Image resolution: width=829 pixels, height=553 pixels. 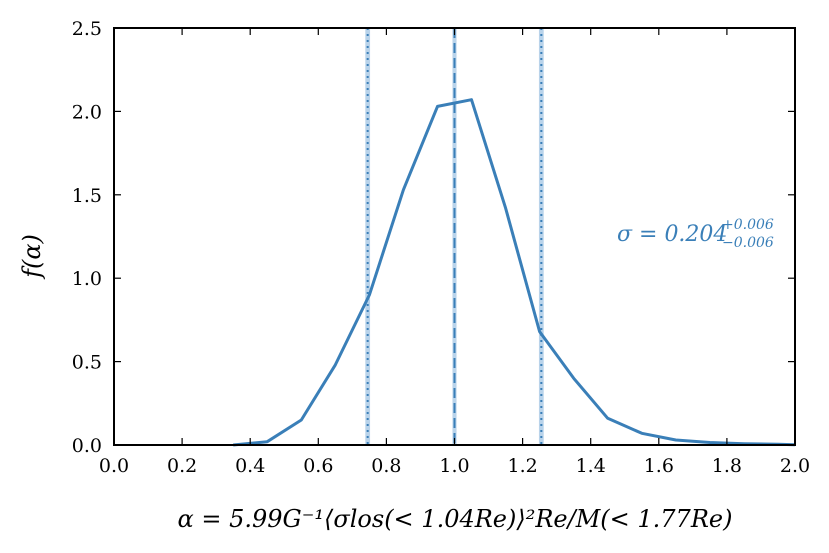 I want to click on y-tick-label: 1.5, so click(x=87, y=196).